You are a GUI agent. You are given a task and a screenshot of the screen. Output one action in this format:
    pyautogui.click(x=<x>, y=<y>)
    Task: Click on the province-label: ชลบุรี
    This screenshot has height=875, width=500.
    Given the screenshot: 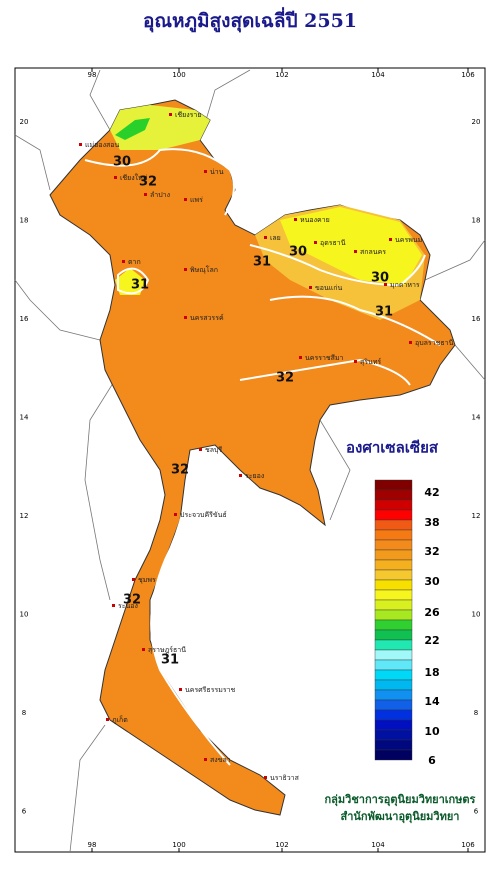 What is the action you would take?
    pyautogui.click(x=213, y=450)
    